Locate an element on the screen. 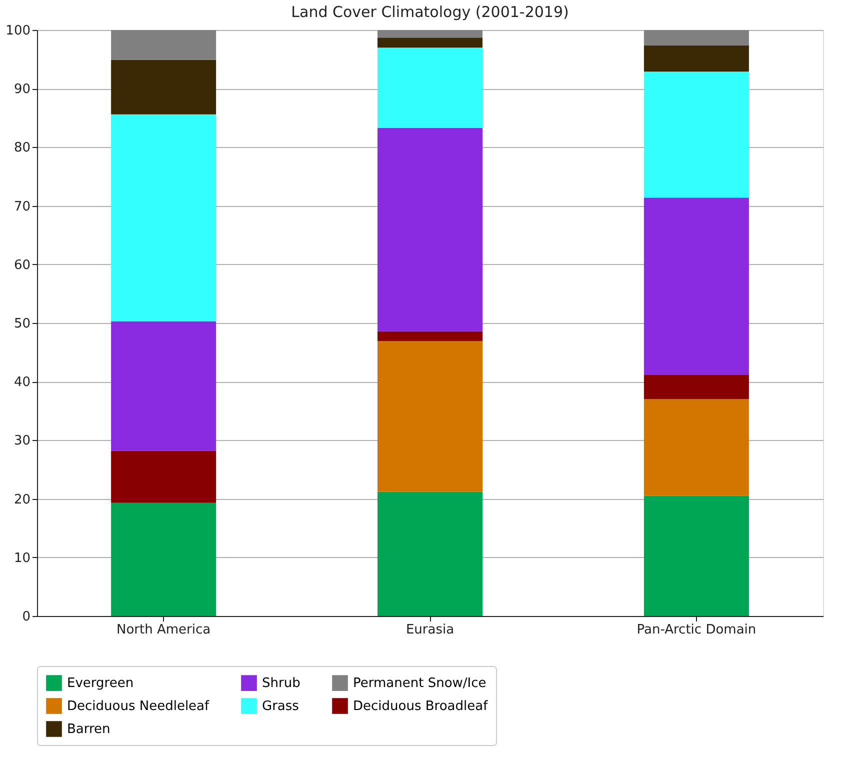 The width and height of the screenshot is (841, 761). legend-label: Deciduous Needleleaf is located at coordinates (138, 706).